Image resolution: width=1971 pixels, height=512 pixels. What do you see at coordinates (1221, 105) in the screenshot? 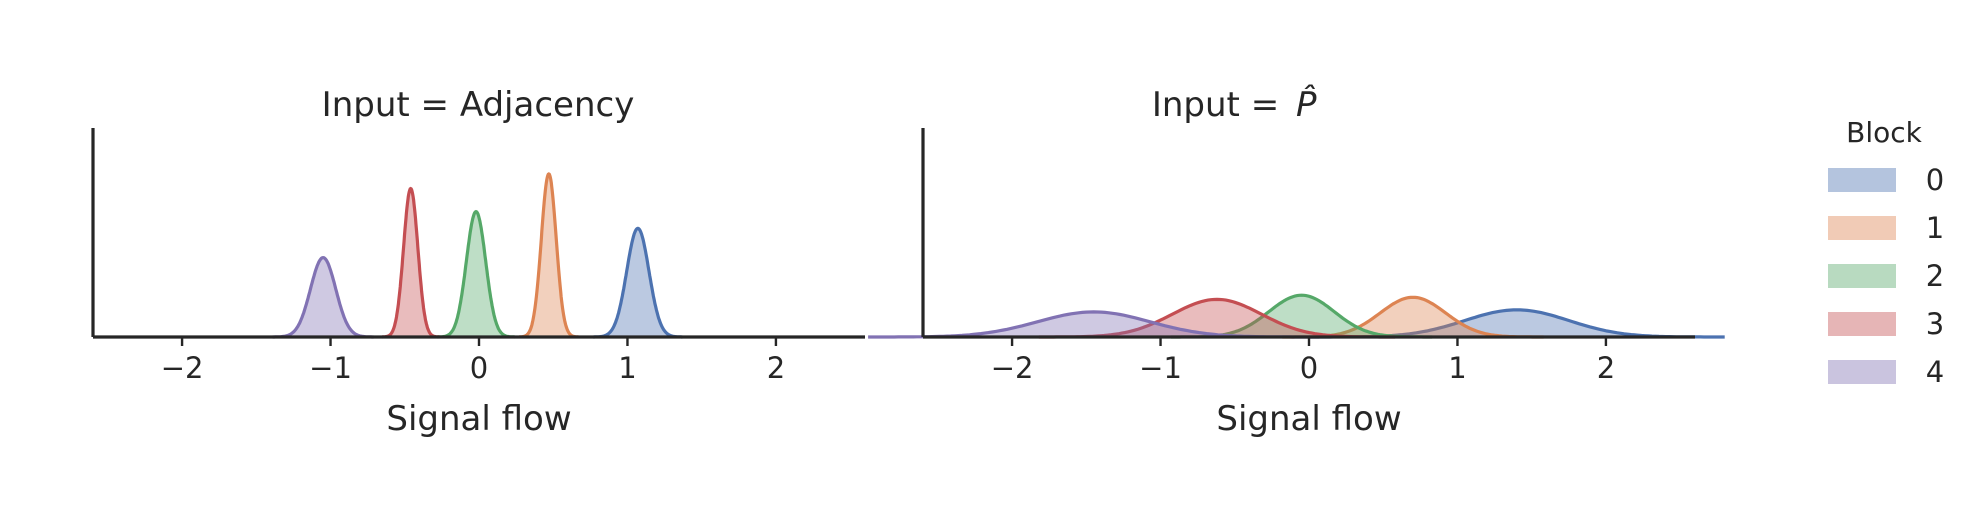
I see `panel-title-phat: Input =` at bounding box center [1221, 105].